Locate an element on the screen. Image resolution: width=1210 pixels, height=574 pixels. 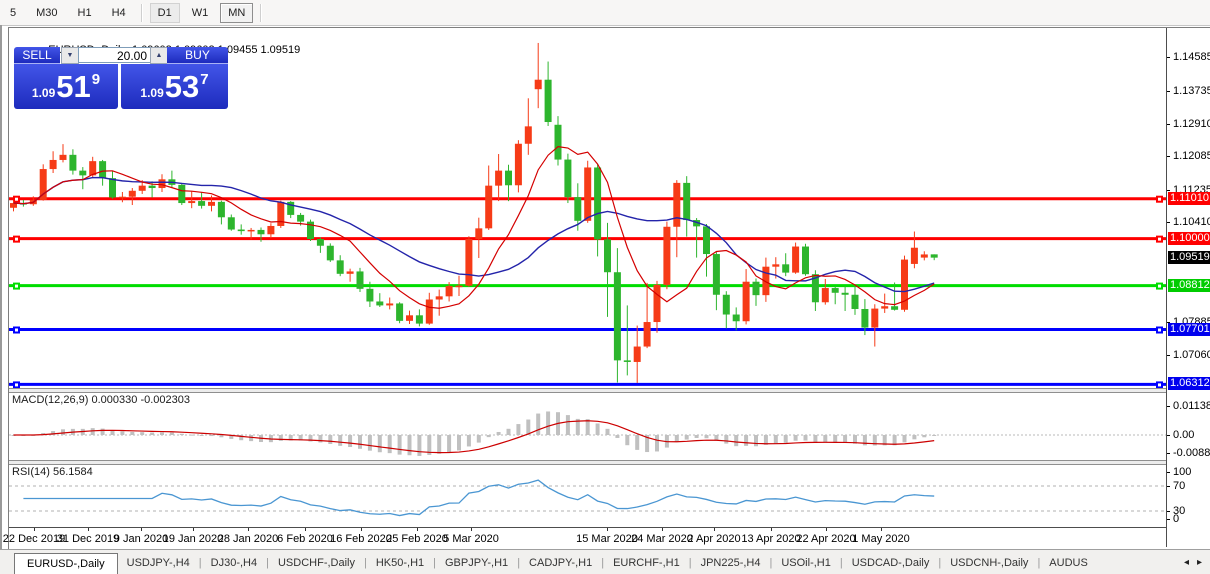
tab-usdcnh-daily: USDCNH-,Daily is located at coordinates (989, 562).